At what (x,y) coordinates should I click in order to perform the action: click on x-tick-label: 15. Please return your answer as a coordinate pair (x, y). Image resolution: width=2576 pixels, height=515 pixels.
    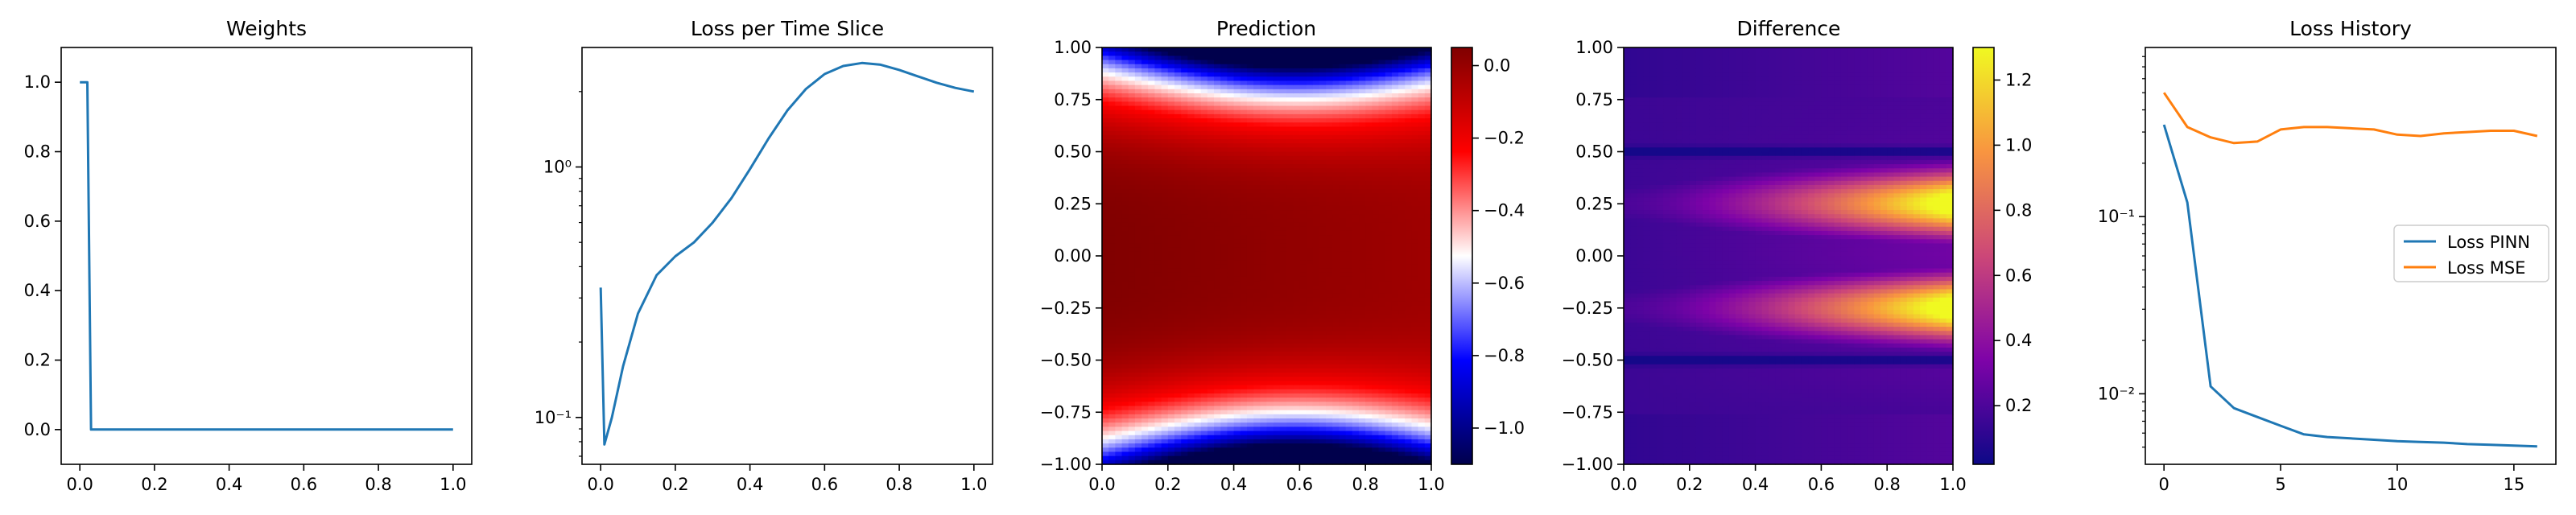
    Looking at the image, I should click on (2513, 484).